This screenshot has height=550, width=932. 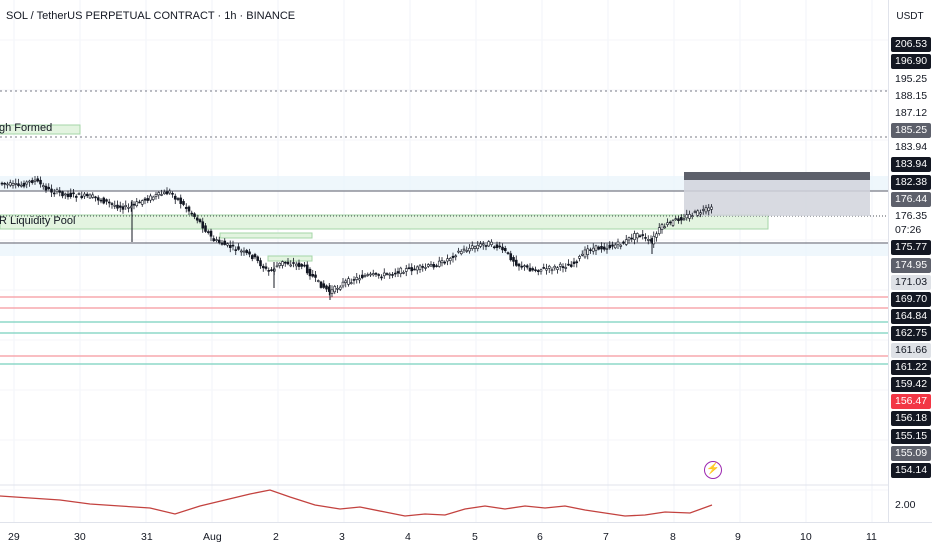 What do you see at coordinates (356, 503) in the screenshot?
I see `oscillator-line` at bounding box center [356, 503].